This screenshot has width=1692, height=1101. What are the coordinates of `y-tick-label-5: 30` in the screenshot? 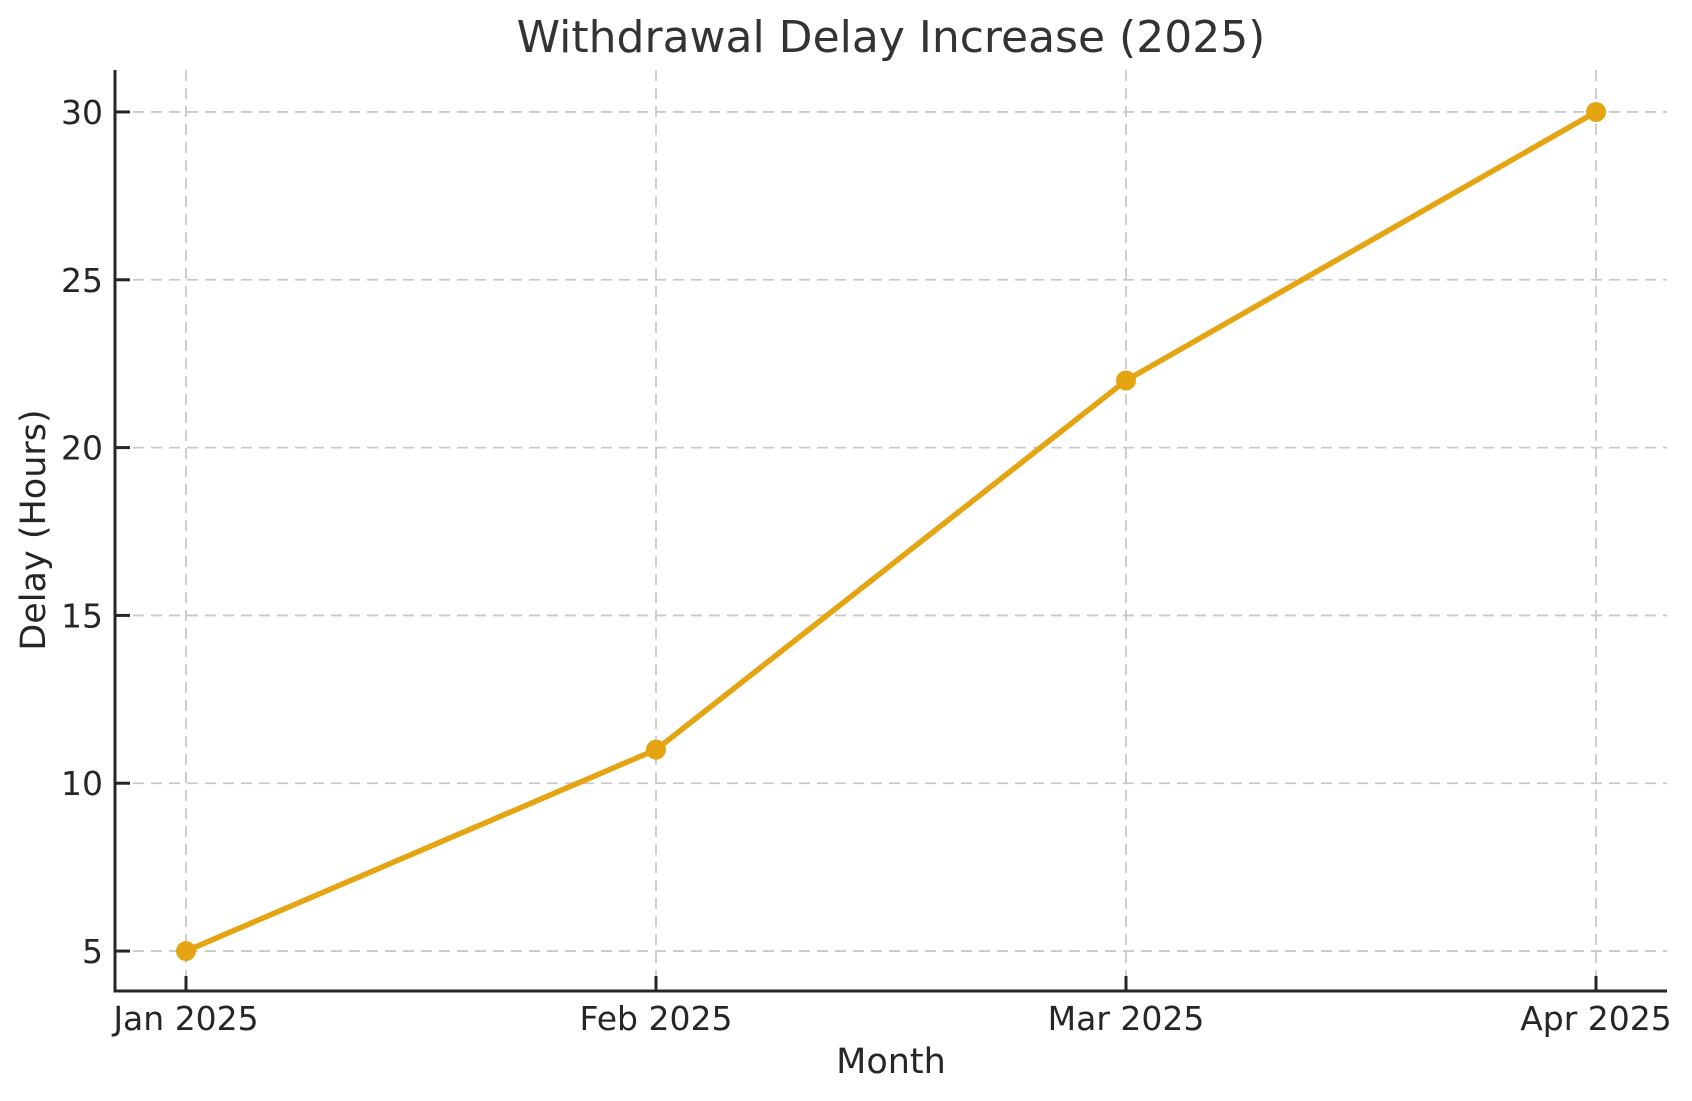 It's located at (82, 112).